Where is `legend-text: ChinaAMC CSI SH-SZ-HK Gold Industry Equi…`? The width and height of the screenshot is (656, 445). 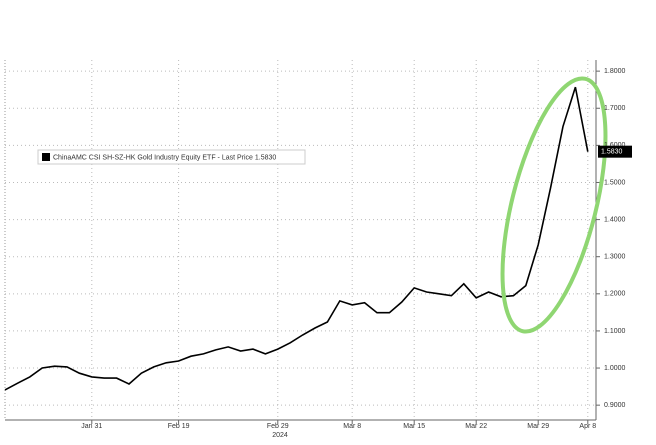 legend-text: ChinaAMC CSI SH-SZ-HK Gold Industry Equi… is located at coordinates (164, 157).